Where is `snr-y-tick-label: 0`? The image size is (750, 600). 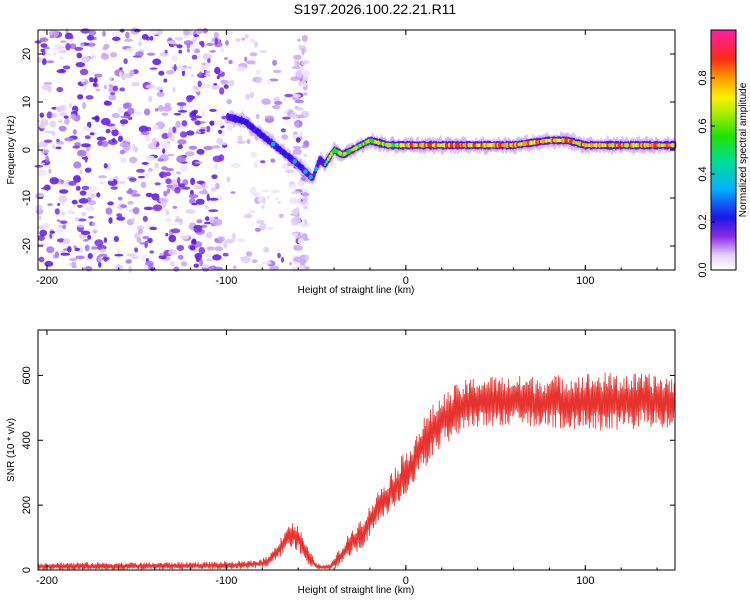
snr-y-tick-label: 0 is located at coordinates (27, 570).